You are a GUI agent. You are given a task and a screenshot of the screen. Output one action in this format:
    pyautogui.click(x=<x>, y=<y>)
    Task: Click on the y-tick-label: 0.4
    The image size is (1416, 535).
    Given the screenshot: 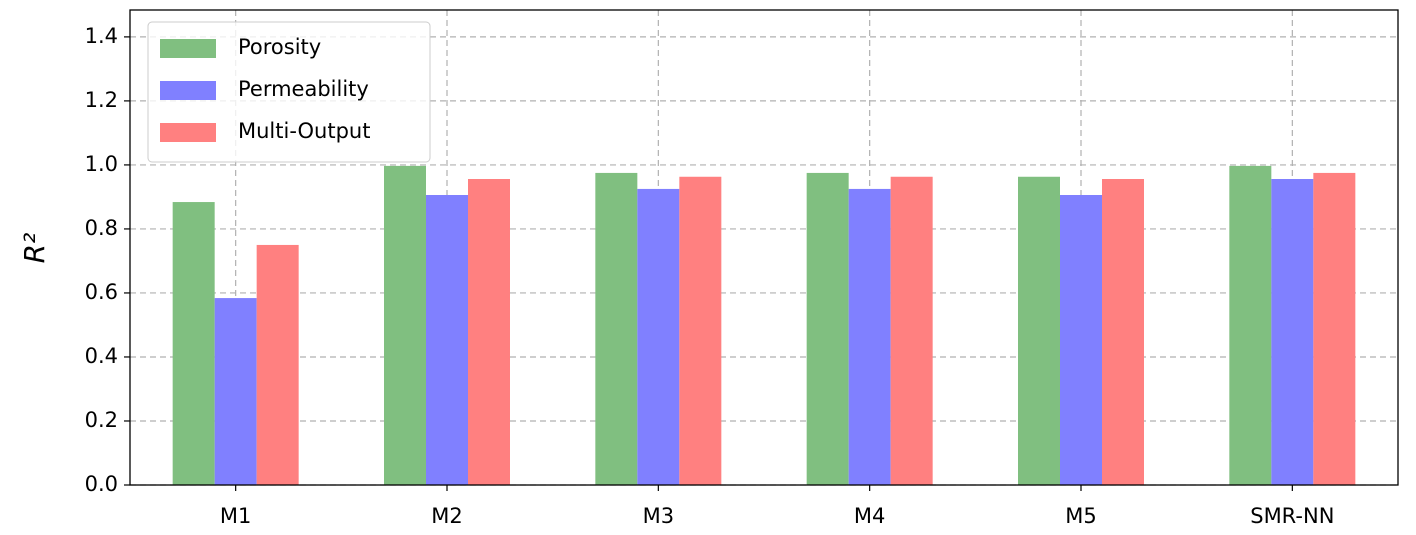 What is the action you would take?
    pyautogui.click(x=101, y=356)
    